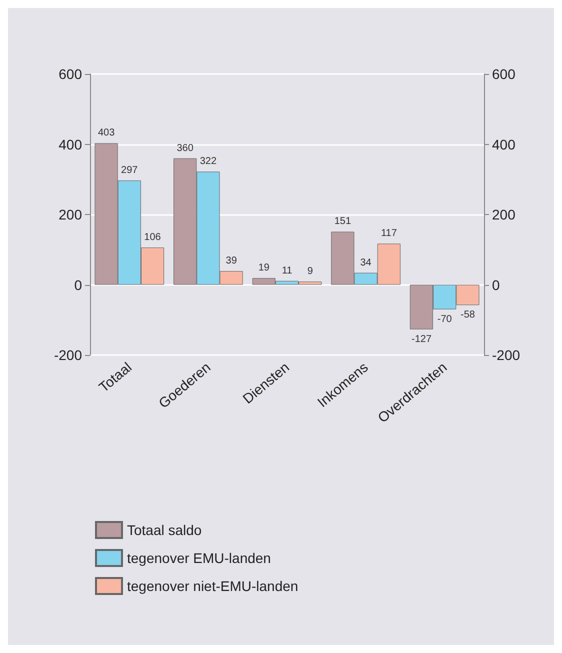 The image size is (562, 653). What do you see at coordinates (444, 319) in the screenshot?
I see `data-label: -70` at bounding box center [444, 319].